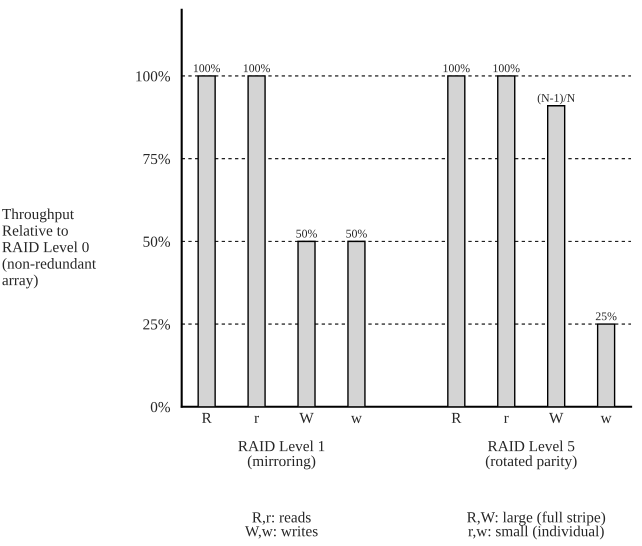 The width and height of the screenshot is (642, 546). What do you see at coordinates (157, 159) in the screenshot?
I see `y-tick-label: 75%` at bounding box center [157, 159].